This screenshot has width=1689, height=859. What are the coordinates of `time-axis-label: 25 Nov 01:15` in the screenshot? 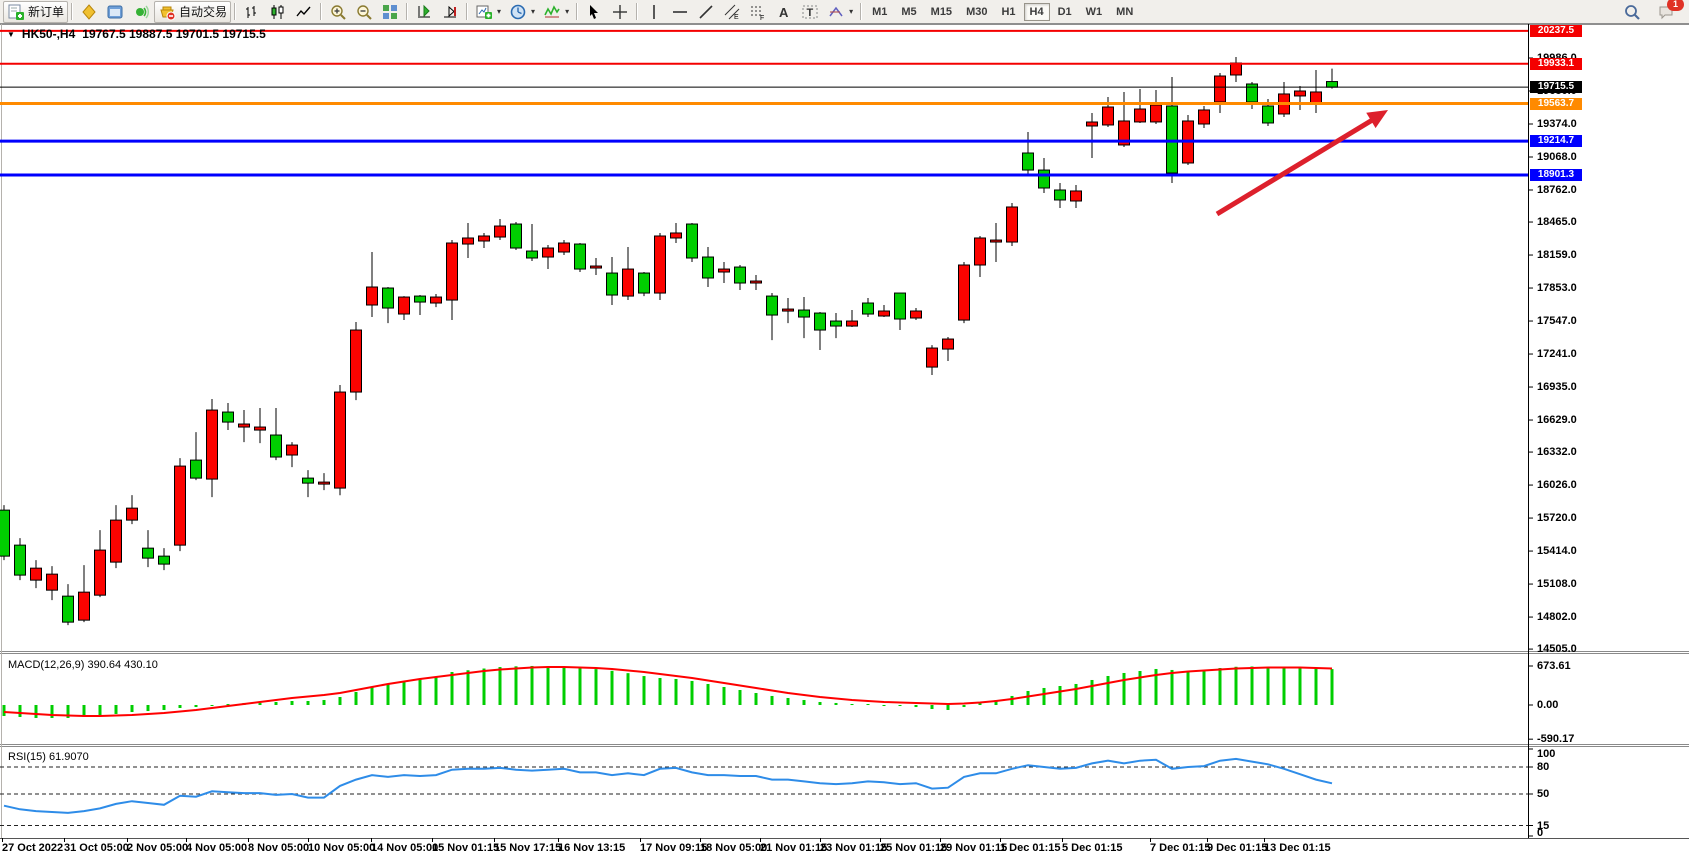 It's located at (914, 848).